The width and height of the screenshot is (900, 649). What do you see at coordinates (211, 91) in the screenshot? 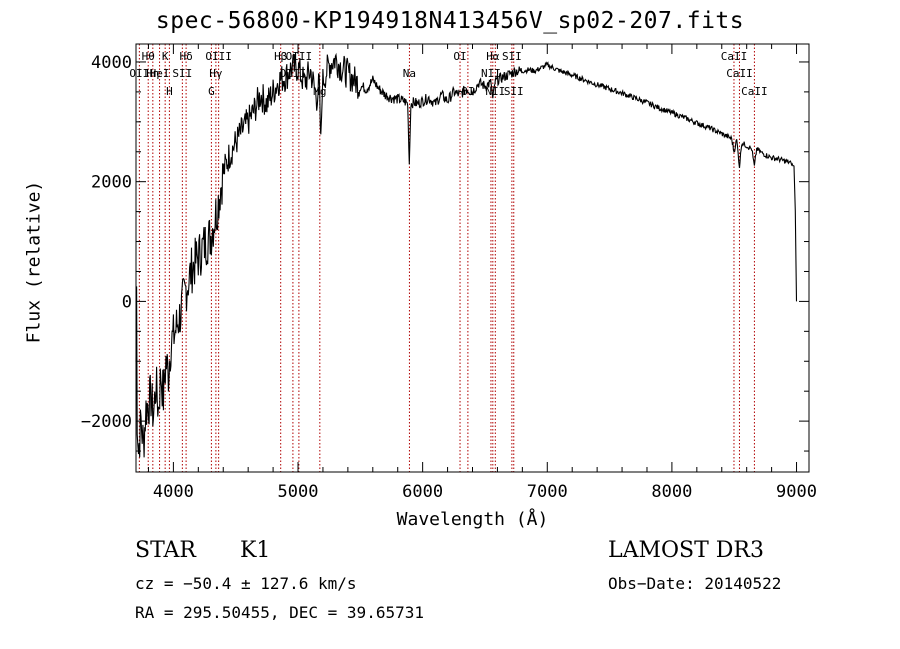
I see `line-label-10: G` at bounding box center [211, 91].